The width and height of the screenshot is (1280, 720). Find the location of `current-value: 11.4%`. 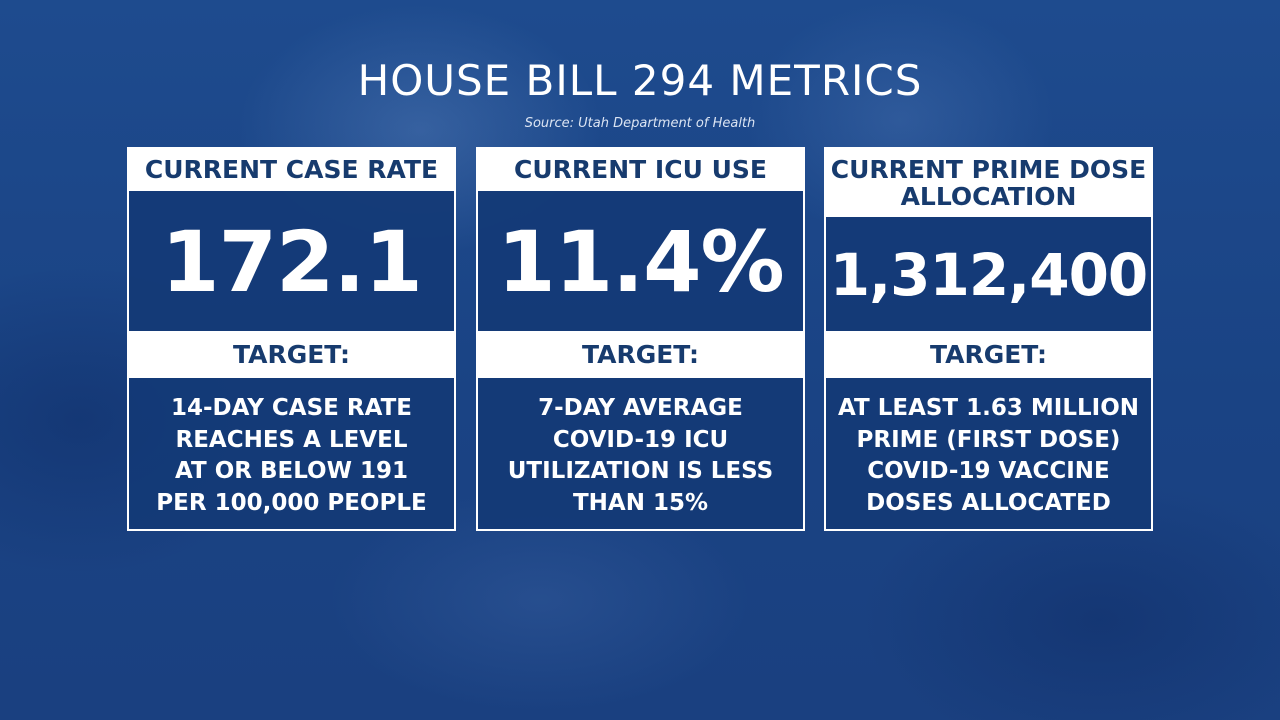

current-value: 11.4% is located at coordinates (640, 262).